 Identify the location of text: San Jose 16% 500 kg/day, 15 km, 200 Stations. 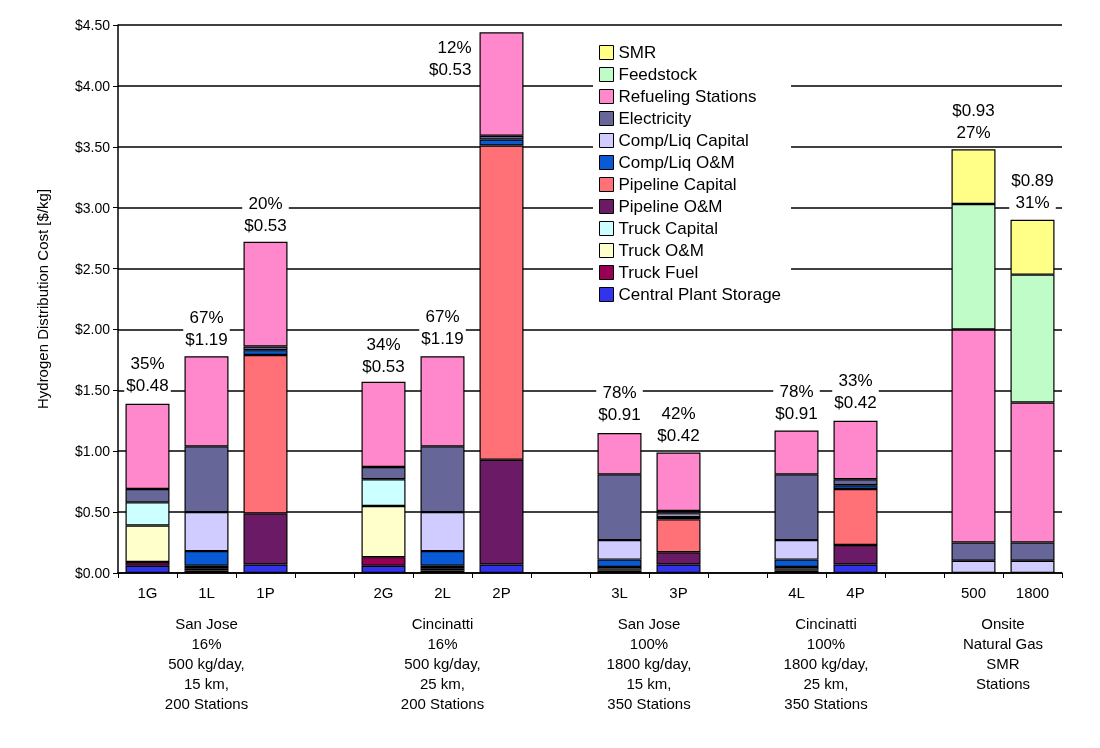
(206, 663).